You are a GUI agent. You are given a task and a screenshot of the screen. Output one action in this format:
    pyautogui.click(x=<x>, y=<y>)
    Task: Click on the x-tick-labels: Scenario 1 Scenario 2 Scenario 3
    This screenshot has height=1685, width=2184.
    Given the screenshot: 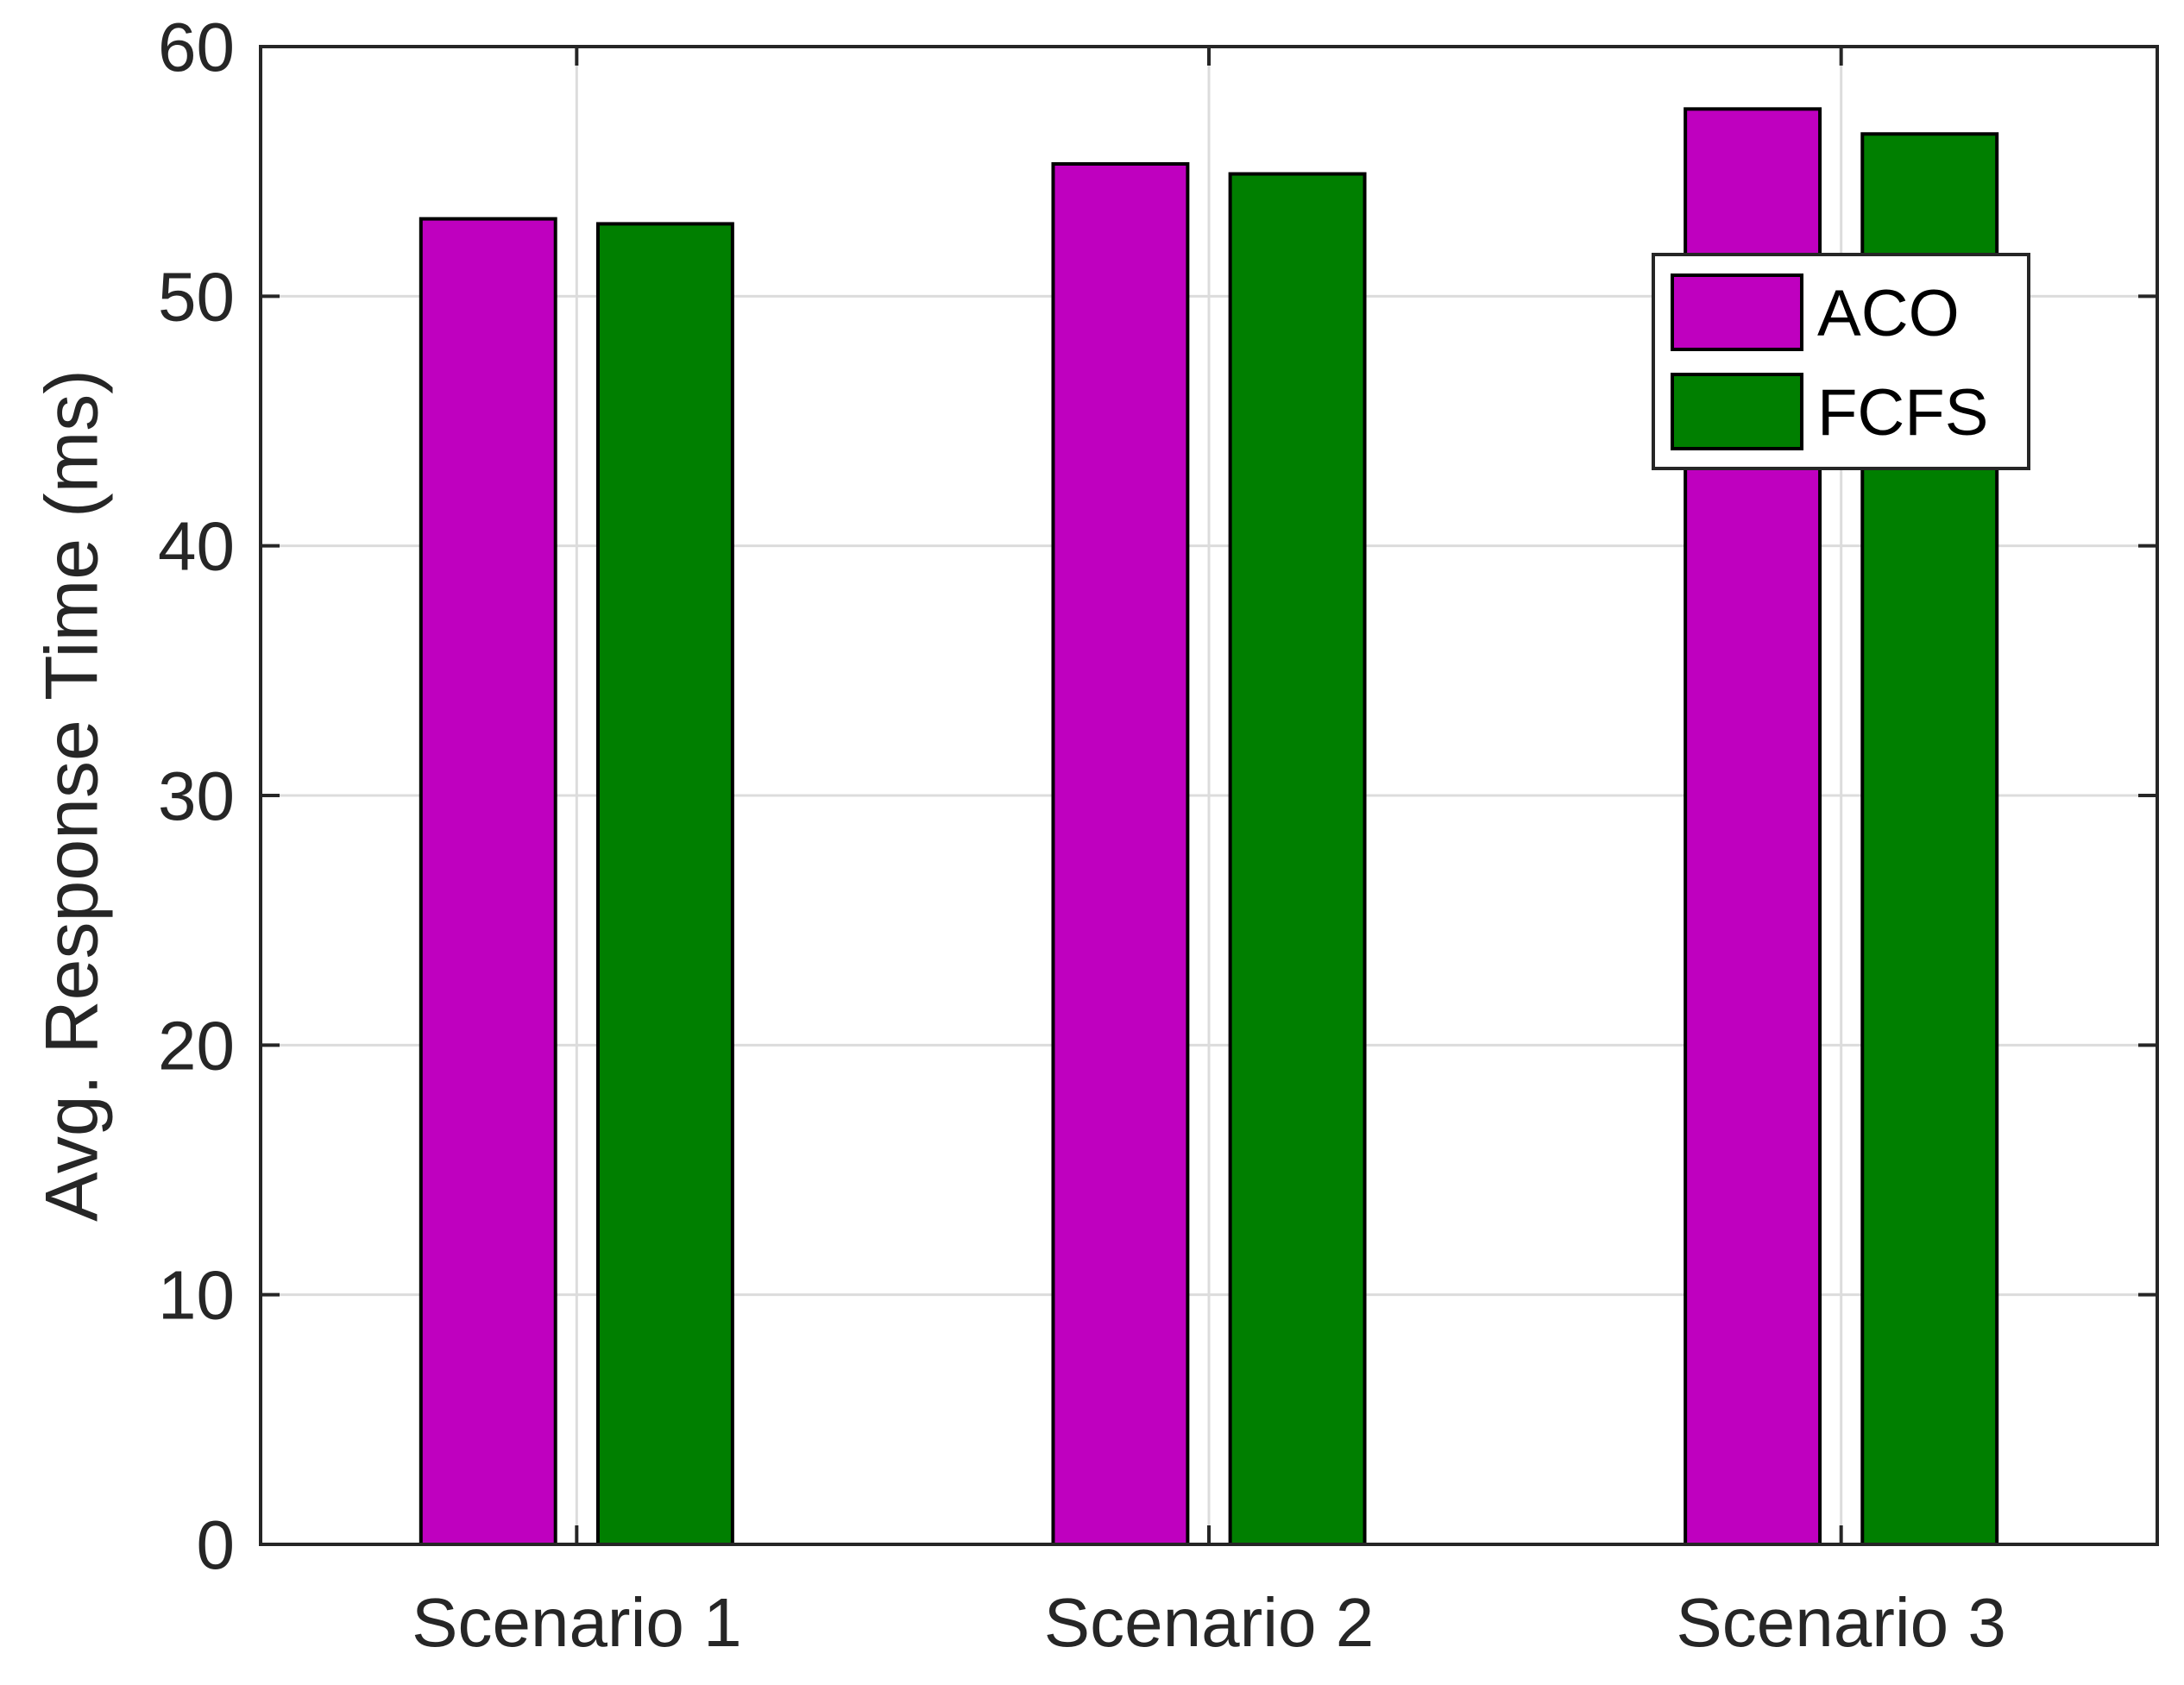 What is the action you would take?
    pyautogui.click(x=1209, y=1622)
    